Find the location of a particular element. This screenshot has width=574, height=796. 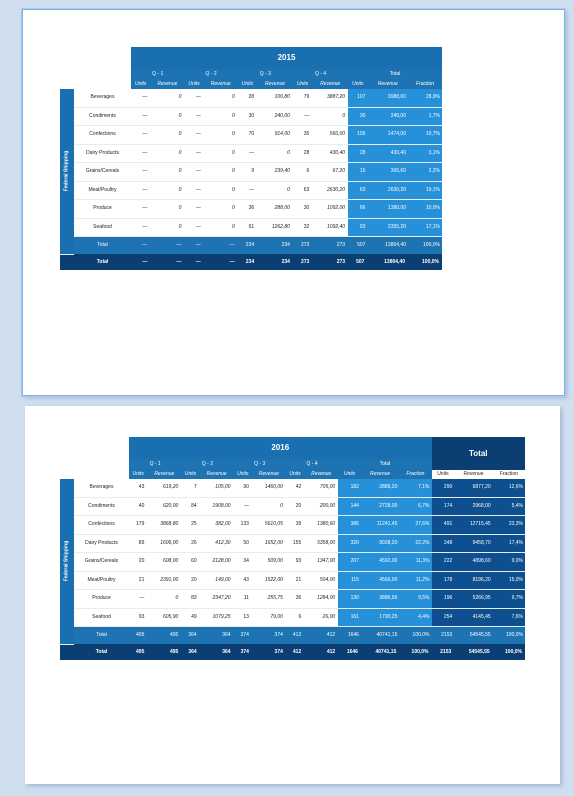

grand-total-label: Total is located at coordinates (101, 652).